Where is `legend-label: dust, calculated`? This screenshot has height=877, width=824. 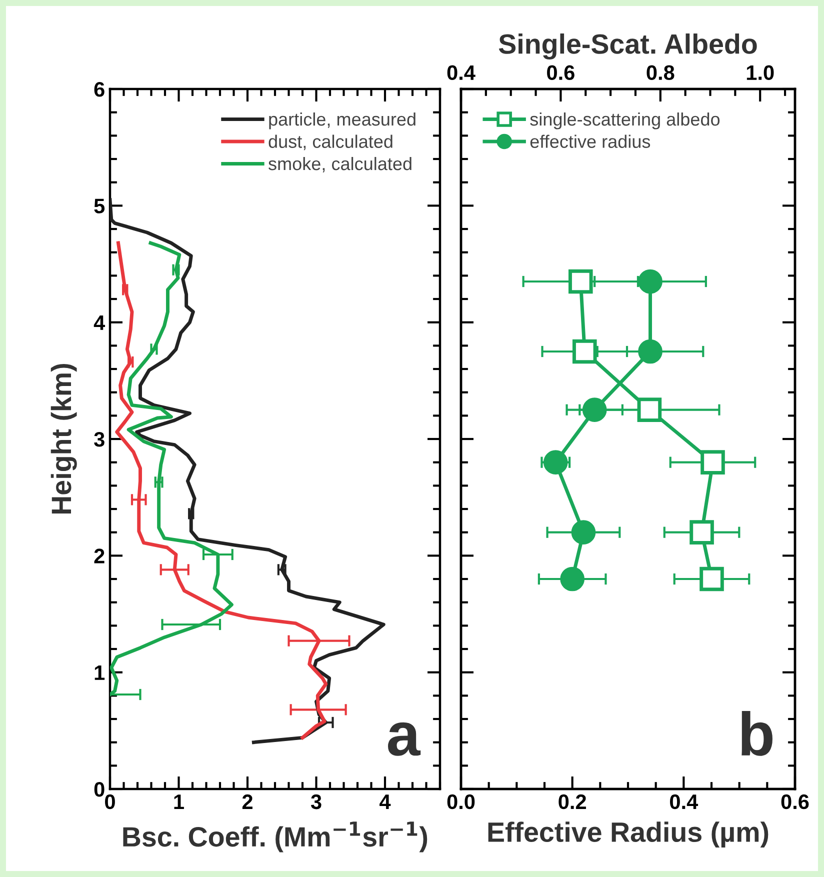
legend-label: dust, calculated is located at coordinates (330, 142).